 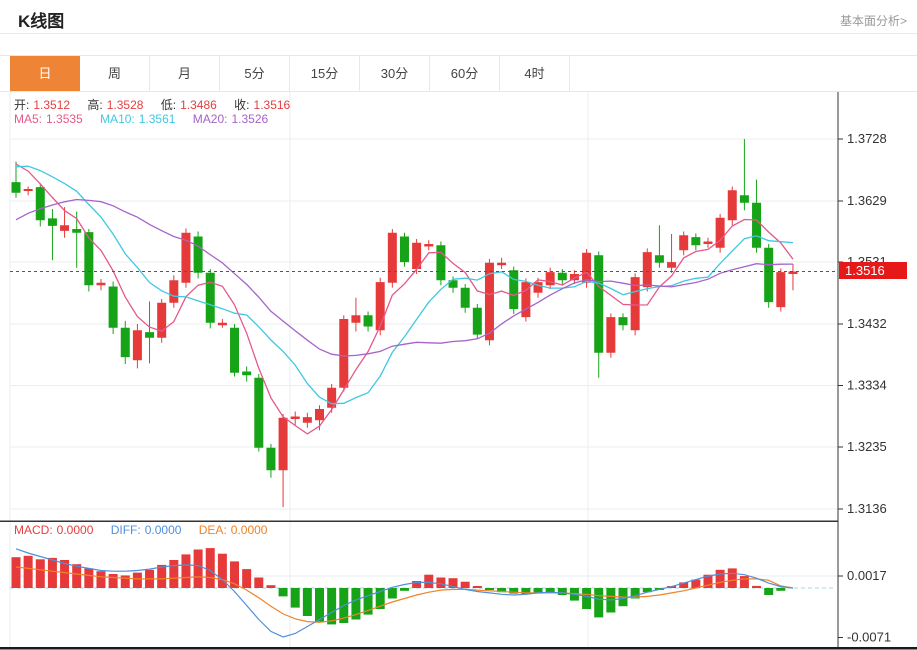 I want to click on tab-week: 周, so click(x=115, y=73).